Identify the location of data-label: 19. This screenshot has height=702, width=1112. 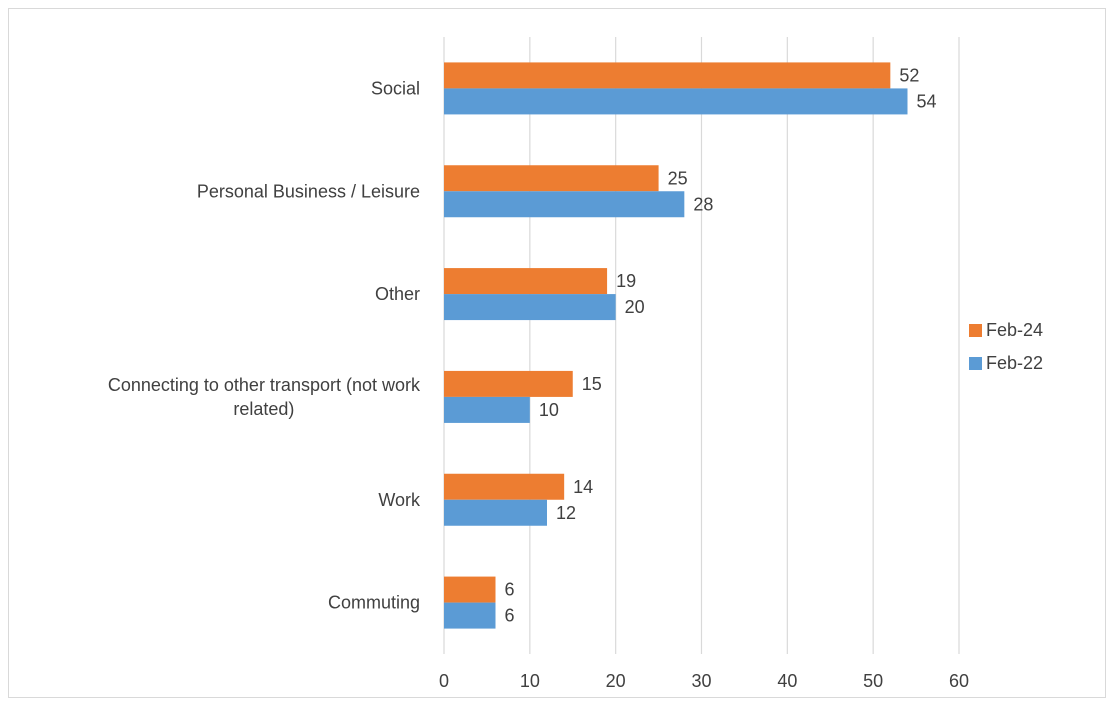
(626, 281).